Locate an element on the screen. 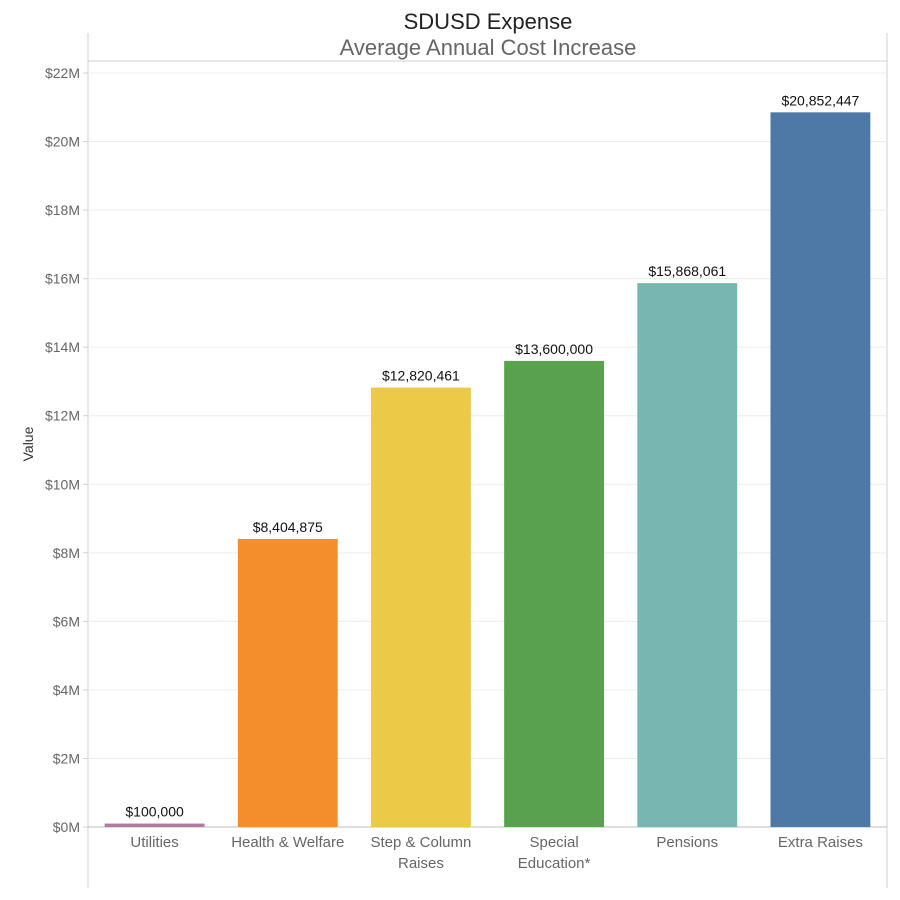 The height and width of the screenshot is (900, 900). x-tick-label: Utilities is located at coordinates (154, 842).